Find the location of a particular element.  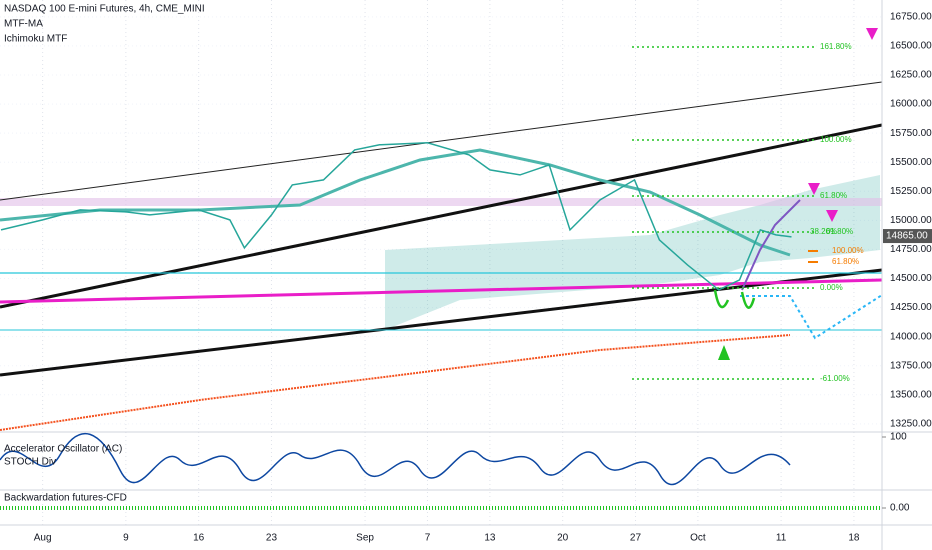

fib-label: 161.80% is located at coordinates (836, 46).